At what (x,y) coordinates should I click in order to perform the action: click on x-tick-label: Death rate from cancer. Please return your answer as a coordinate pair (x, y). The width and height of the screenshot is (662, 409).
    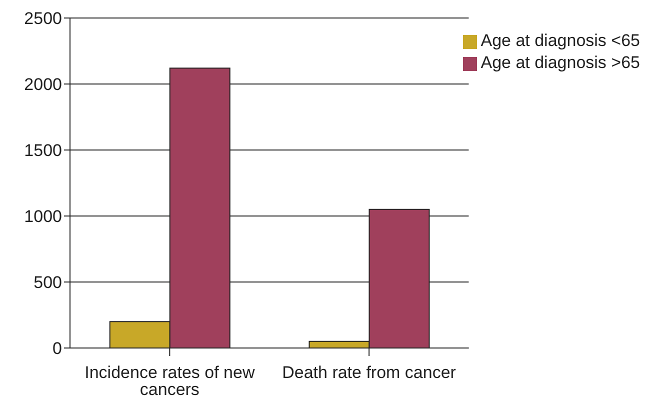
    Looking at the image, I should click on (369, 372).